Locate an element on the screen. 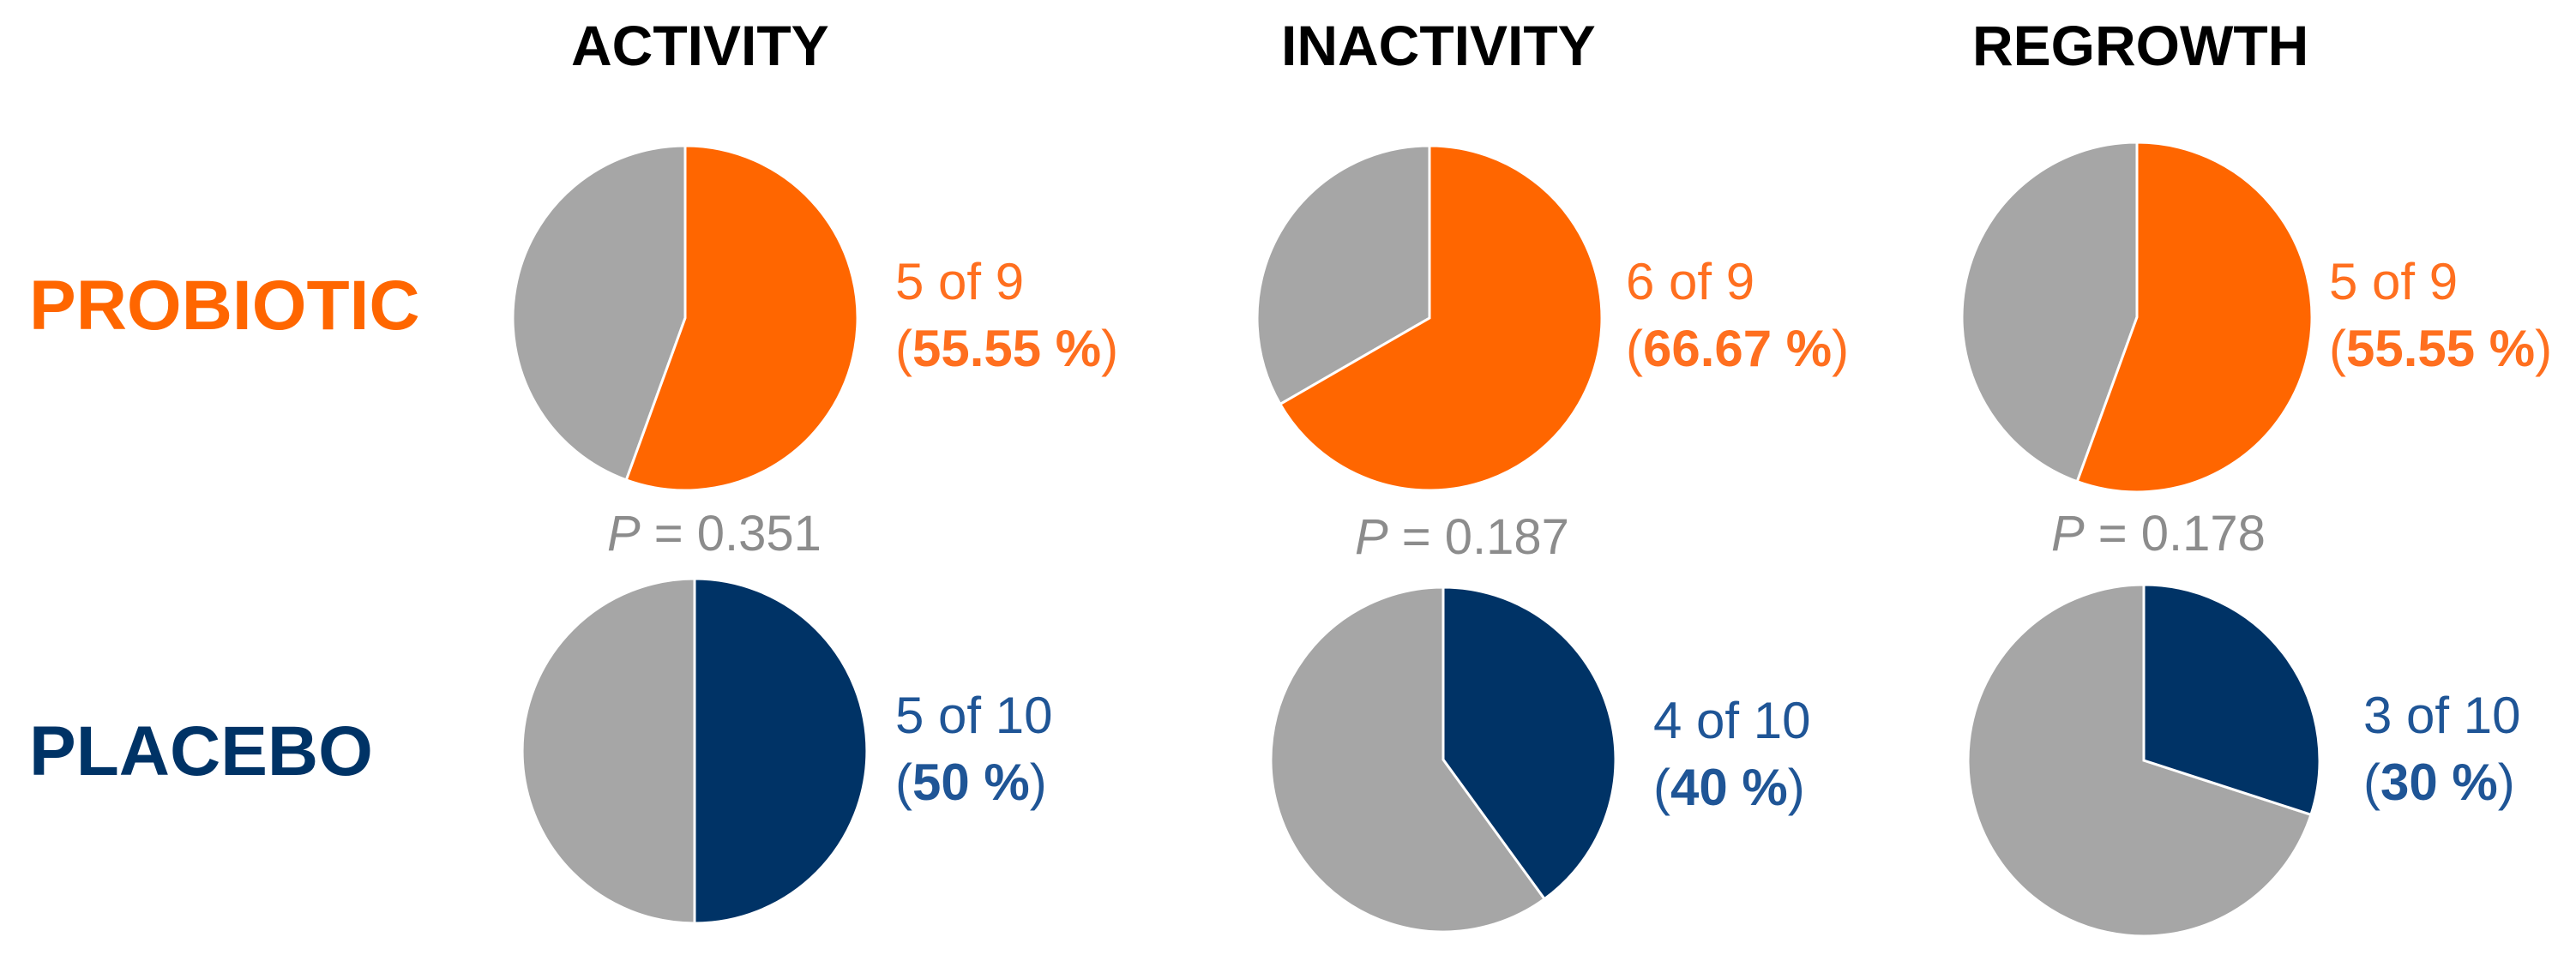 Image resolution: width=2576 pixels, height=961 pixels. count-label: 3 of 10 is located at coordinates (2442, 716).